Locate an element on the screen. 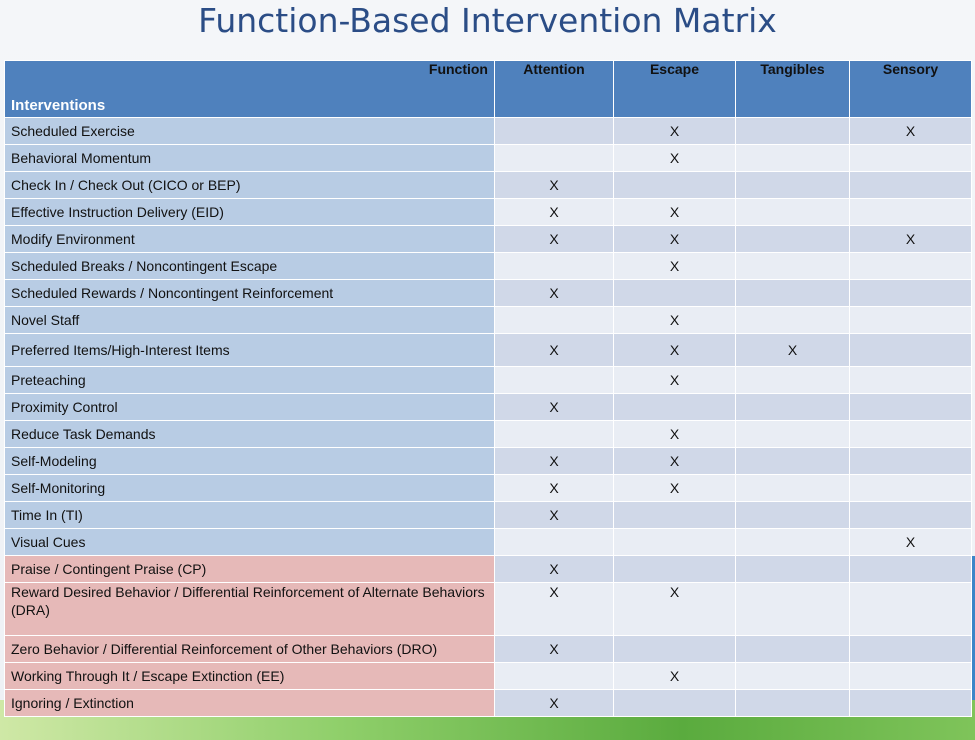  intervention-label: Ignoring / Extinction is located at coordinates (249, 703).